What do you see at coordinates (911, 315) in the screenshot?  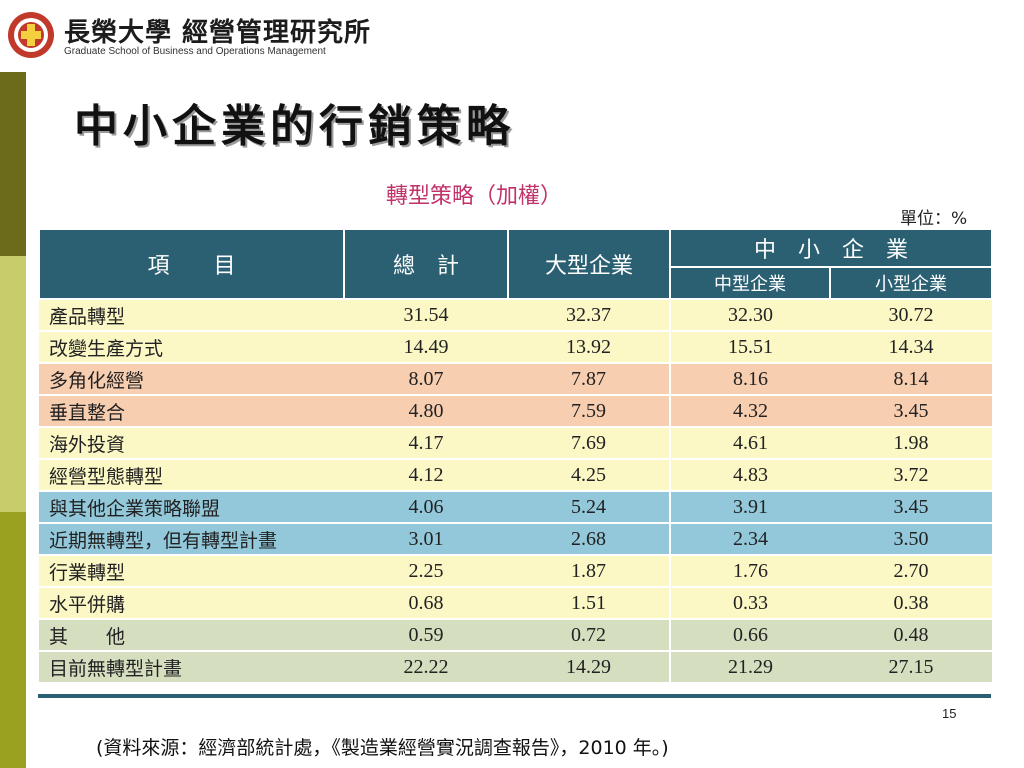 I see `cell-small: 30.72` at bounding box center [911, 315].